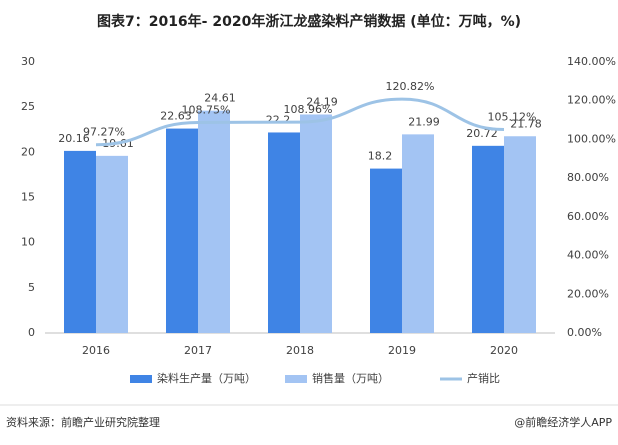  Describe the element at coordinates (28, 242) in the screenshot. I see `y-tick-label: 10` at that location.